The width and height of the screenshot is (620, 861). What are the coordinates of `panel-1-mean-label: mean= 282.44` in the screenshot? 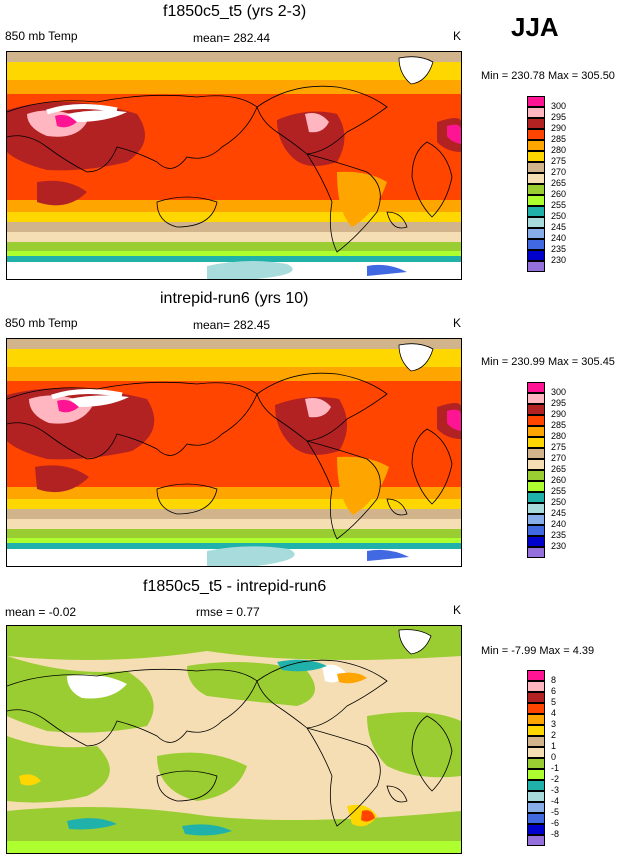 It's located at (232, 38).